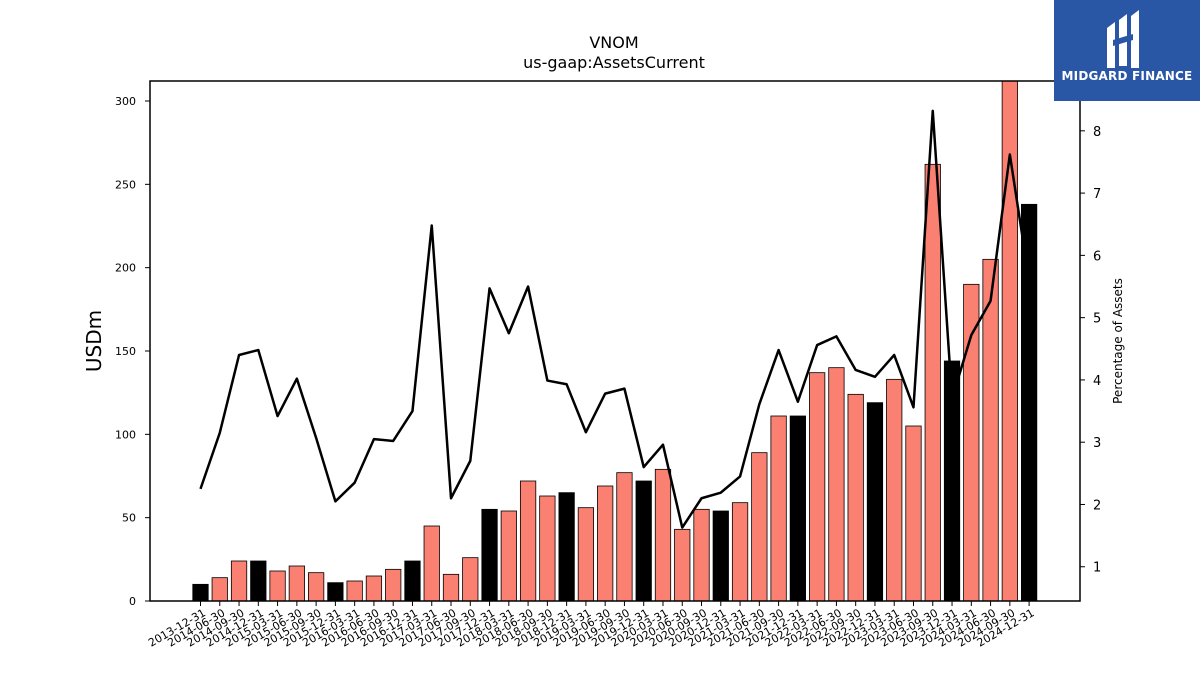 The height and width of the screenshot is (675, 1200). I want to click on y2-tick-label: 7, so click(1097, 194).